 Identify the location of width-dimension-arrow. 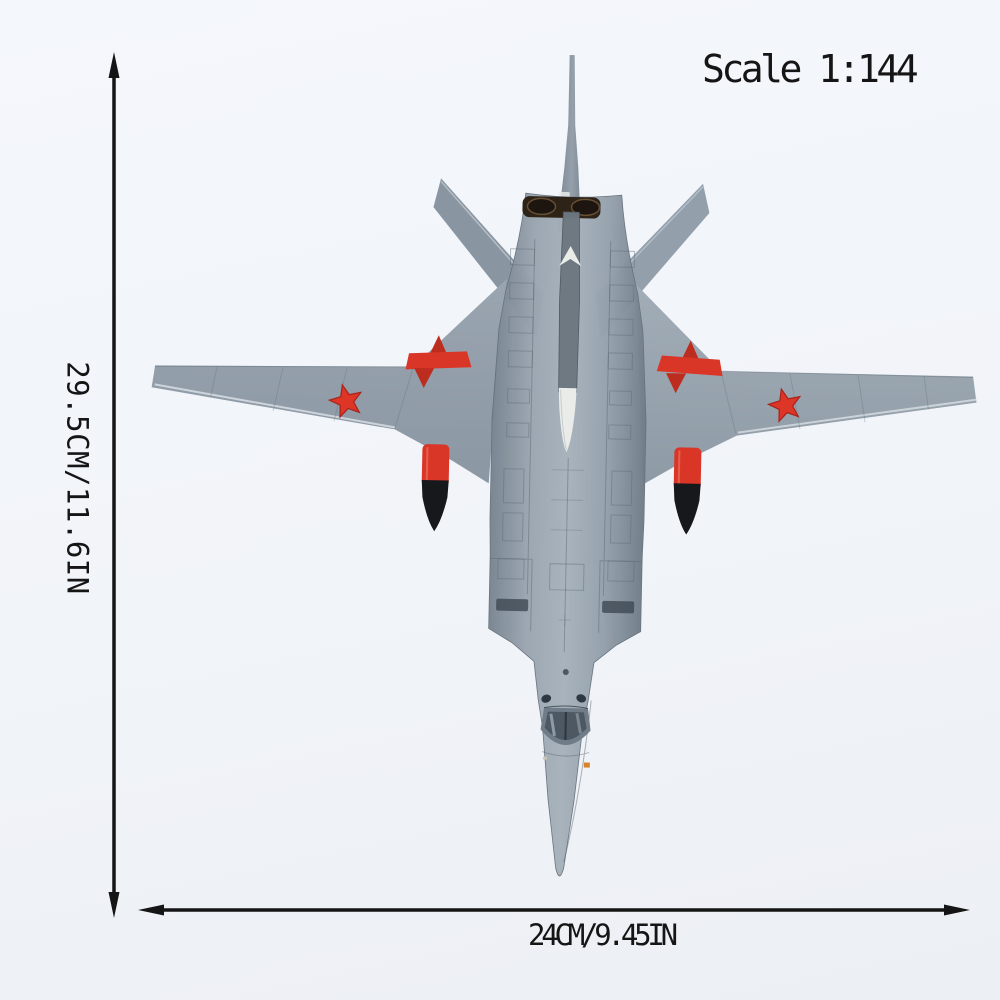
(554, 910).